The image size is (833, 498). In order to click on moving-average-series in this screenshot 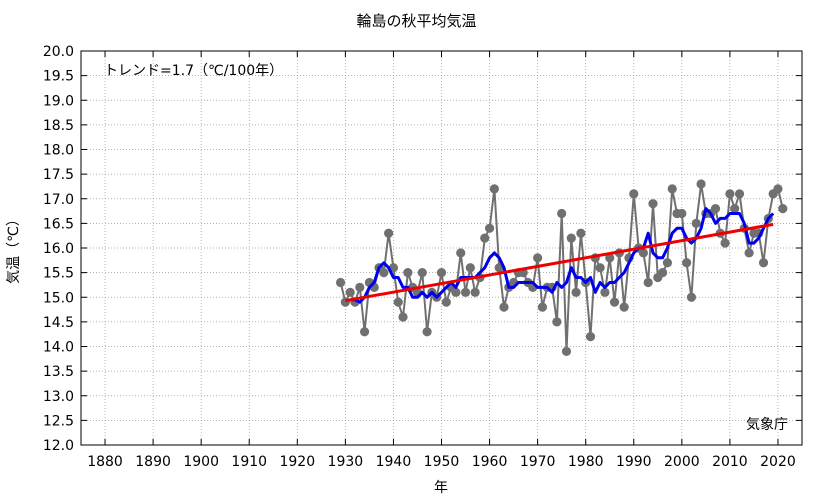, I will do `click(562, 255)`.